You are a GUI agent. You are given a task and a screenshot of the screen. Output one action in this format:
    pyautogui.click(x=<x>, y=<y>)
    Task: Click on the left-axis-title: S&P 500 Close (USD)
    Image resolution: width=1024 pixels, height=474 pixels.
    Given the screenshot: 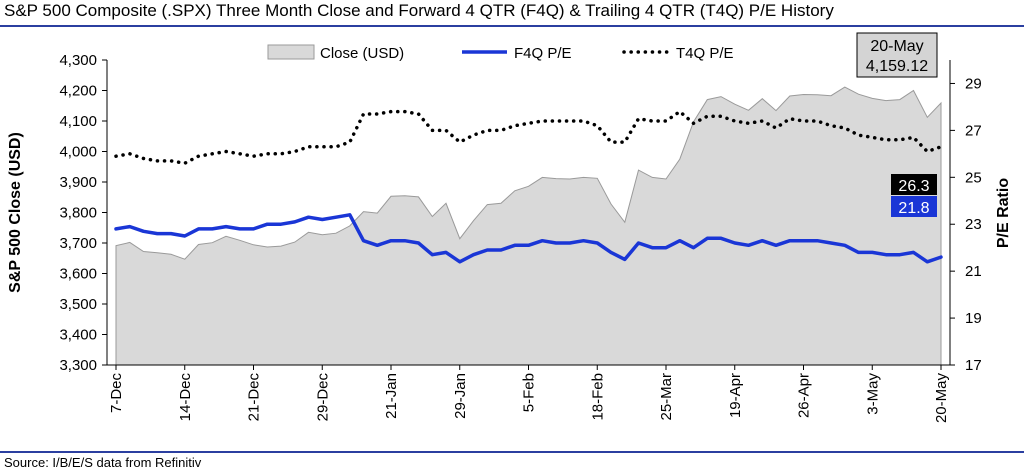 What is the action you would take?
    pyautogui.click(x=15, y=212)
    